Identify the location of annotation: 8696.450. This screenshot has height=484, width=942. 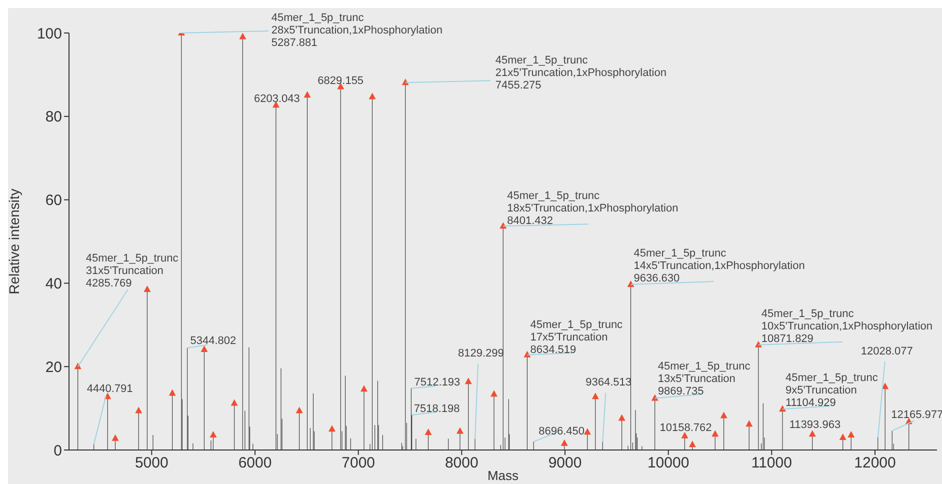
(561, 432).